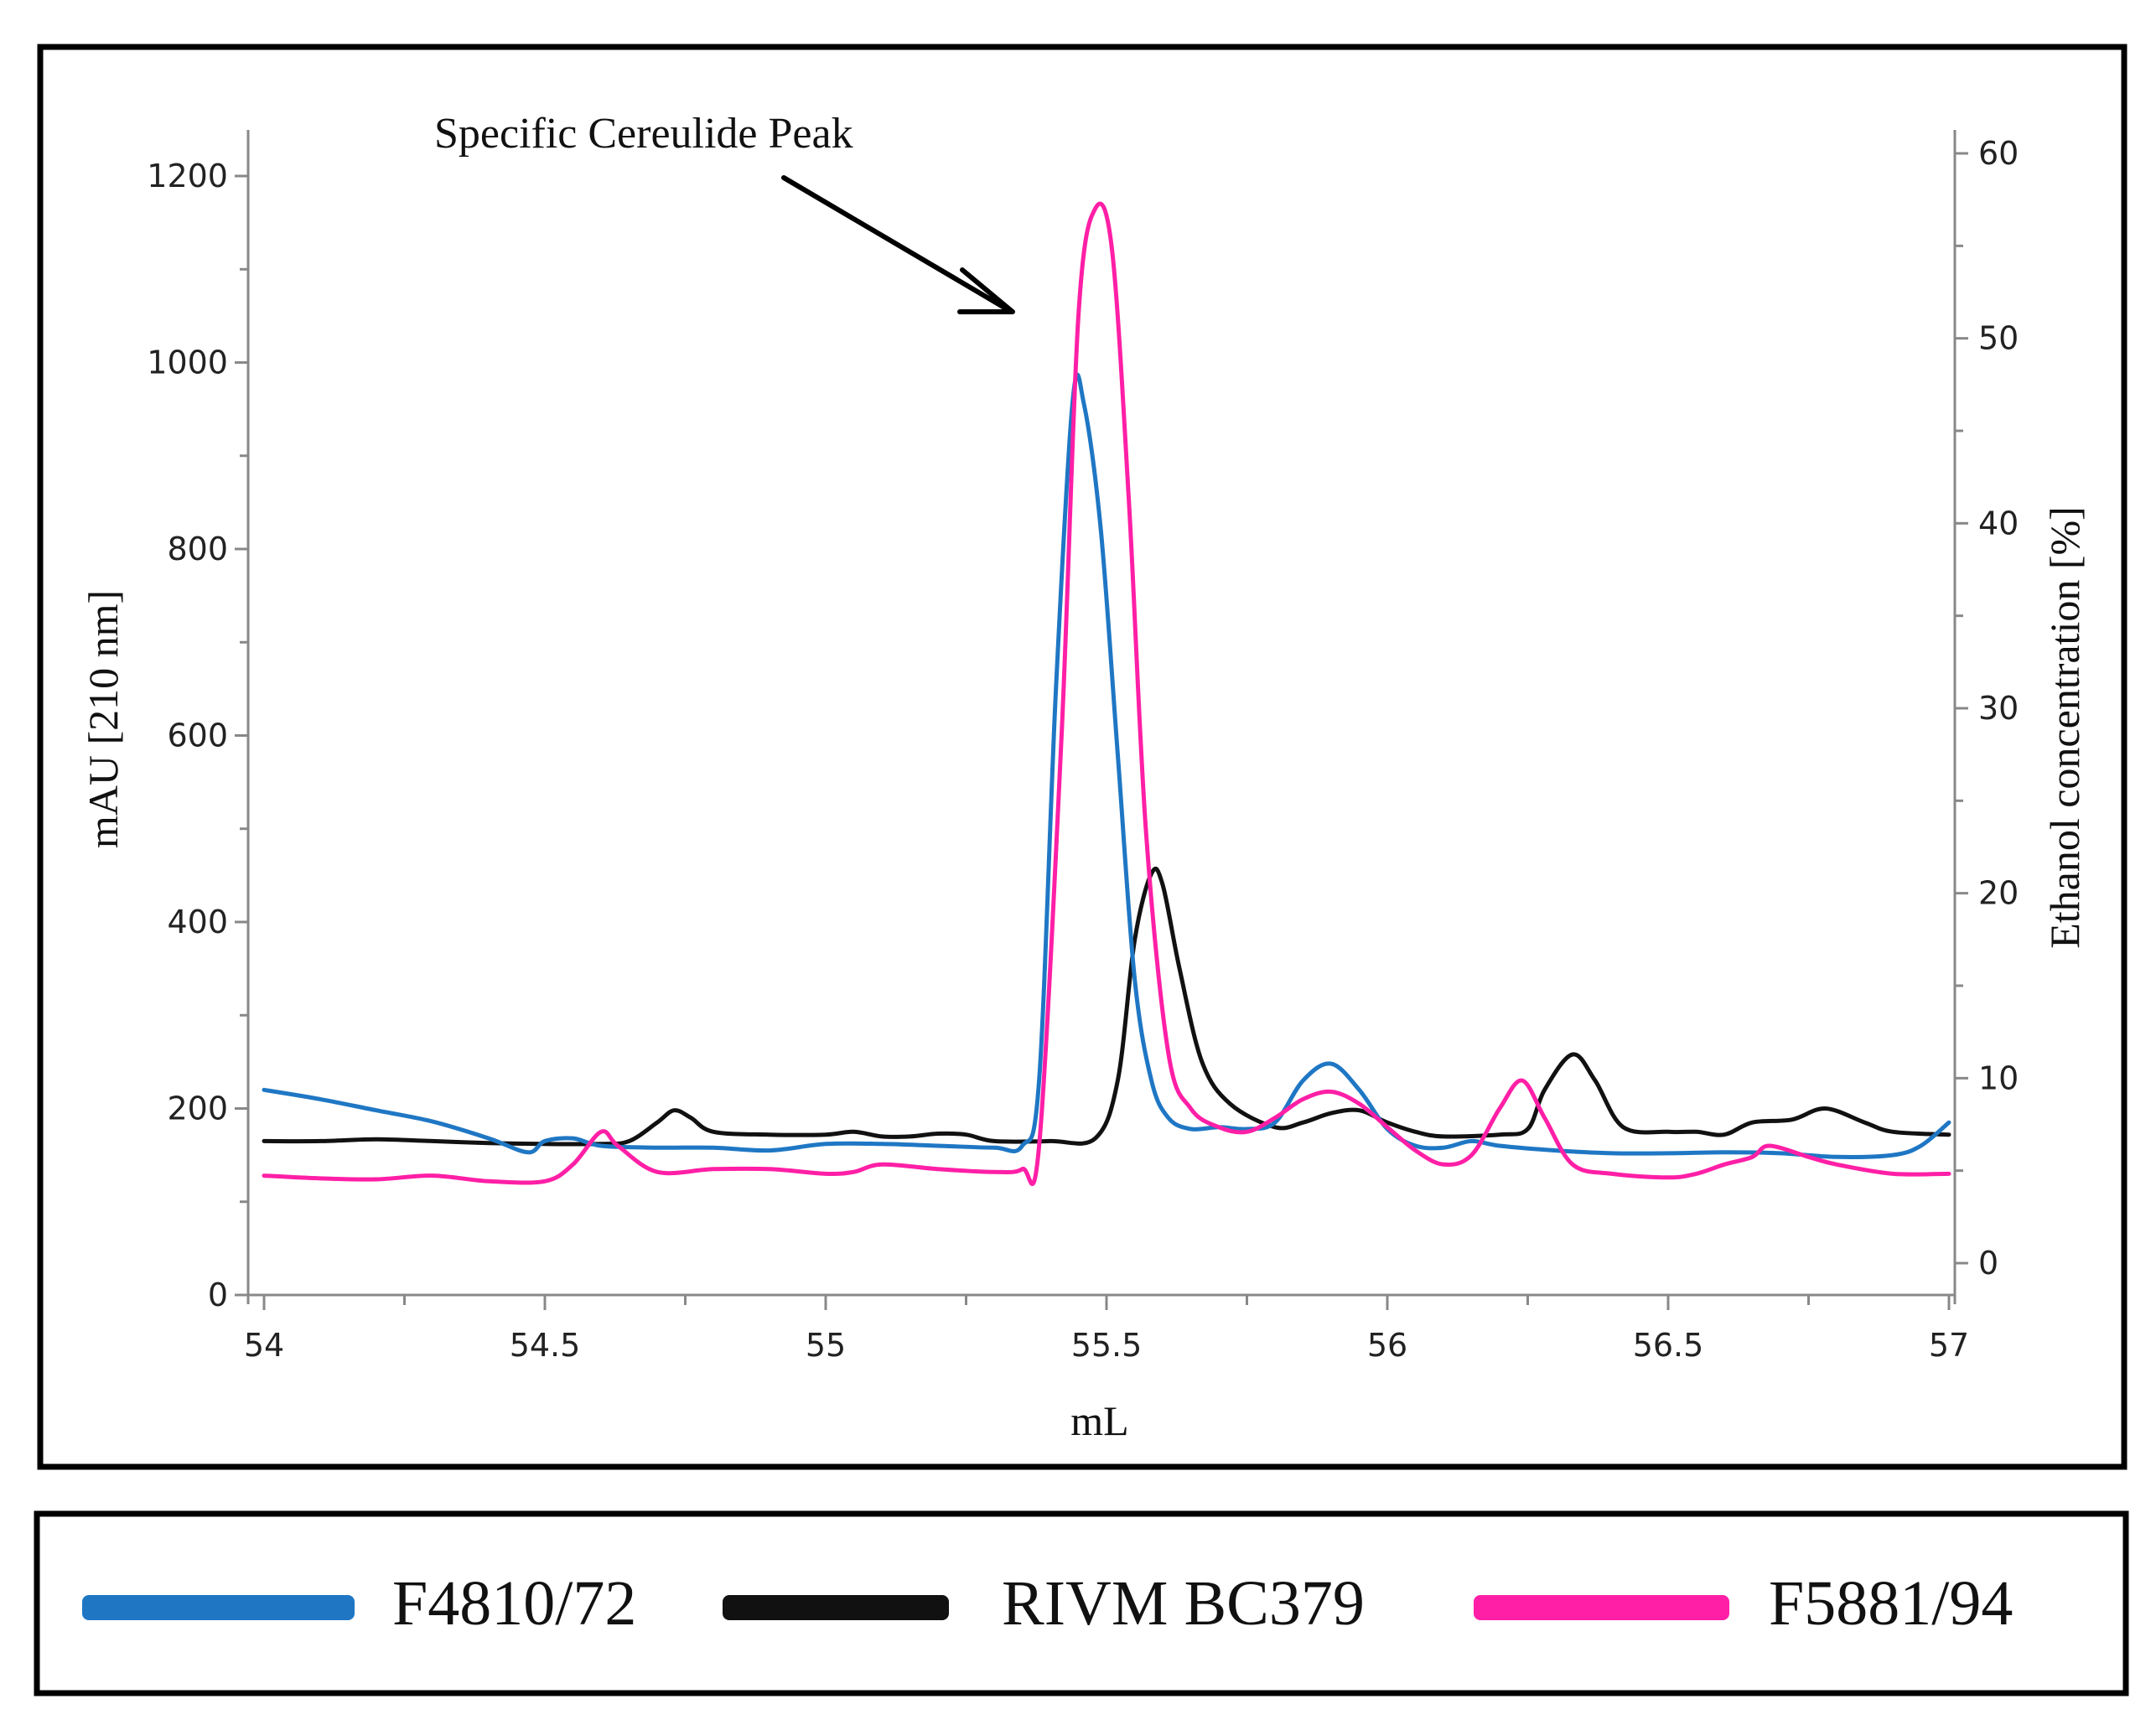 The width and height of the screenshot is (2156, 1730). What do you see at coordinates (1998, 153) in the screenshot?
I see `y2-tick-label: 60` at bounding box center [1998, 153].